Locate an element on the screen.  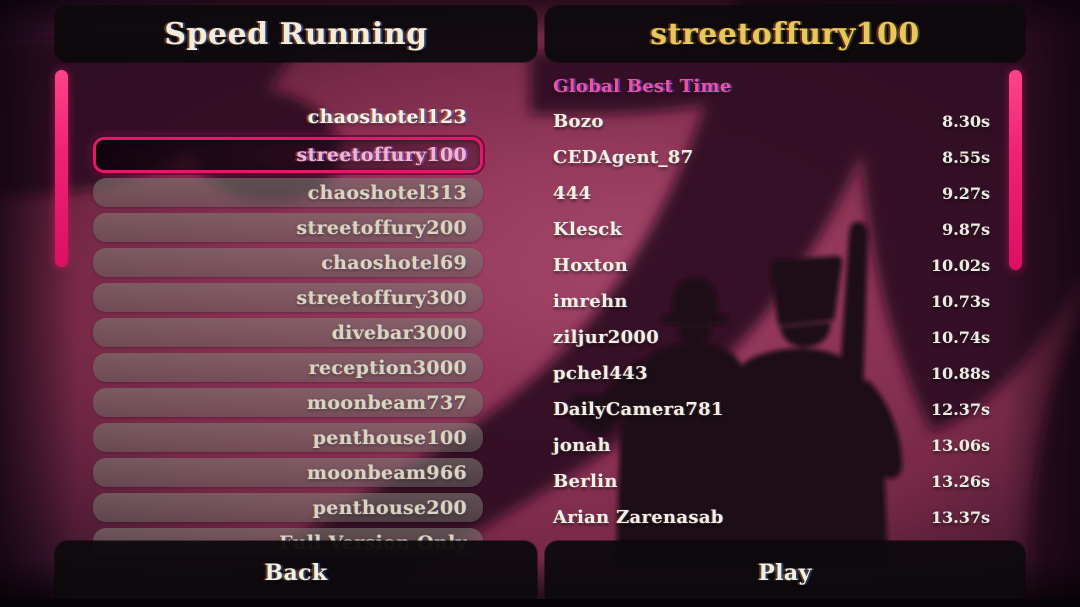
leaderboard-row: Klesck 9.87s is located at coordinates (771, 229).